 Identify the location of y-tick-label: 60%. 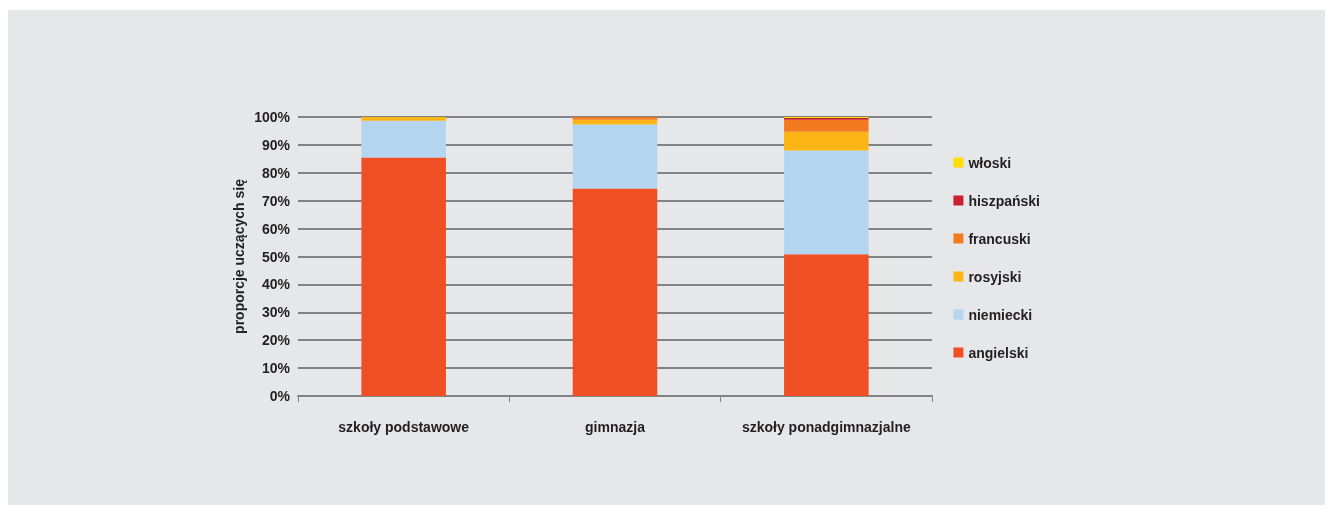
(276, 228).